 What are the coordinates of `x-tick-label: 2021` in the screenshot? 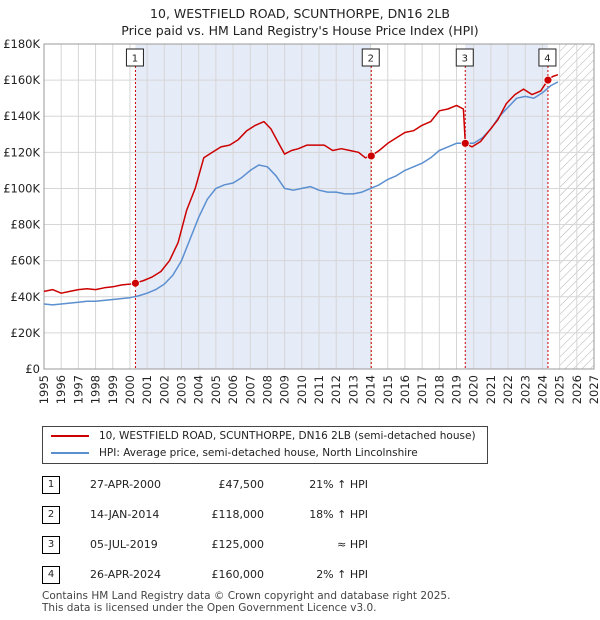 It's located at (491, 389).